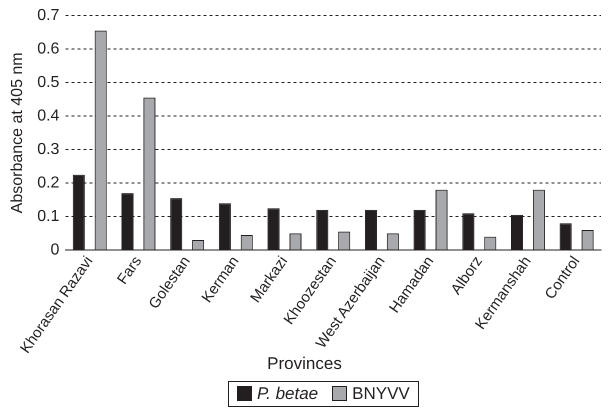 Image resolution: width=609 pixels, height=410 pixels. Describe the element at coordinates (55, 250) in the screenshot. I see `y-tick-label: 0` at that location.